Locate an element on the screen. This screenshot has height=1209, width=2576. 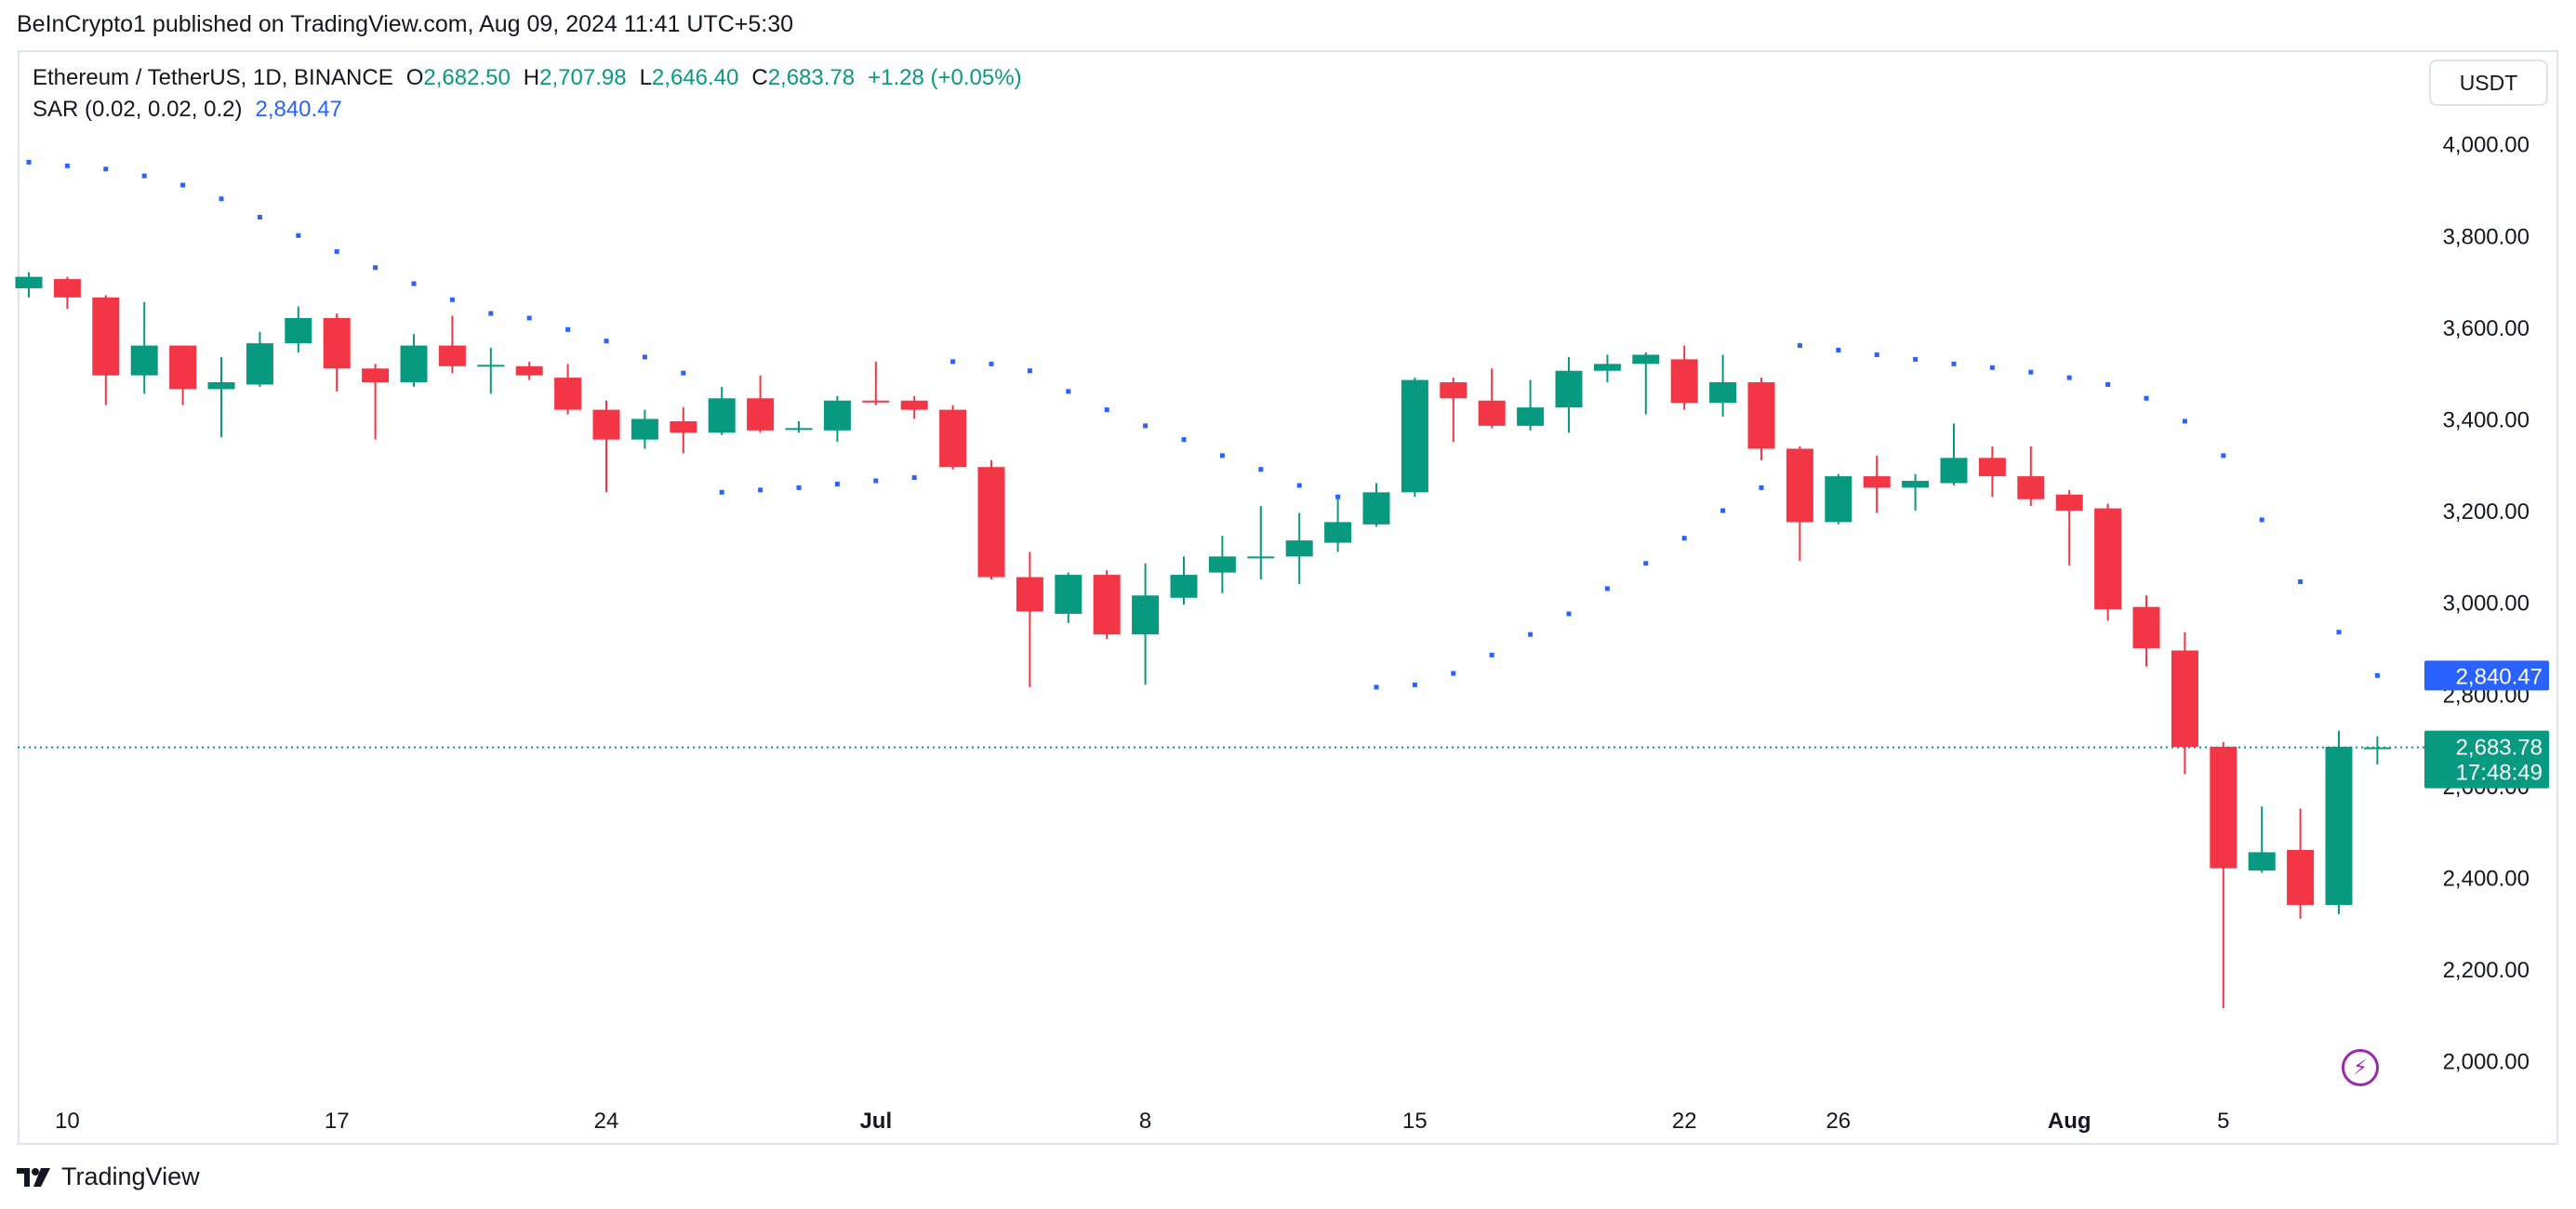
lightning-icon: ⚡ is located at coordinates (2360, 1067).